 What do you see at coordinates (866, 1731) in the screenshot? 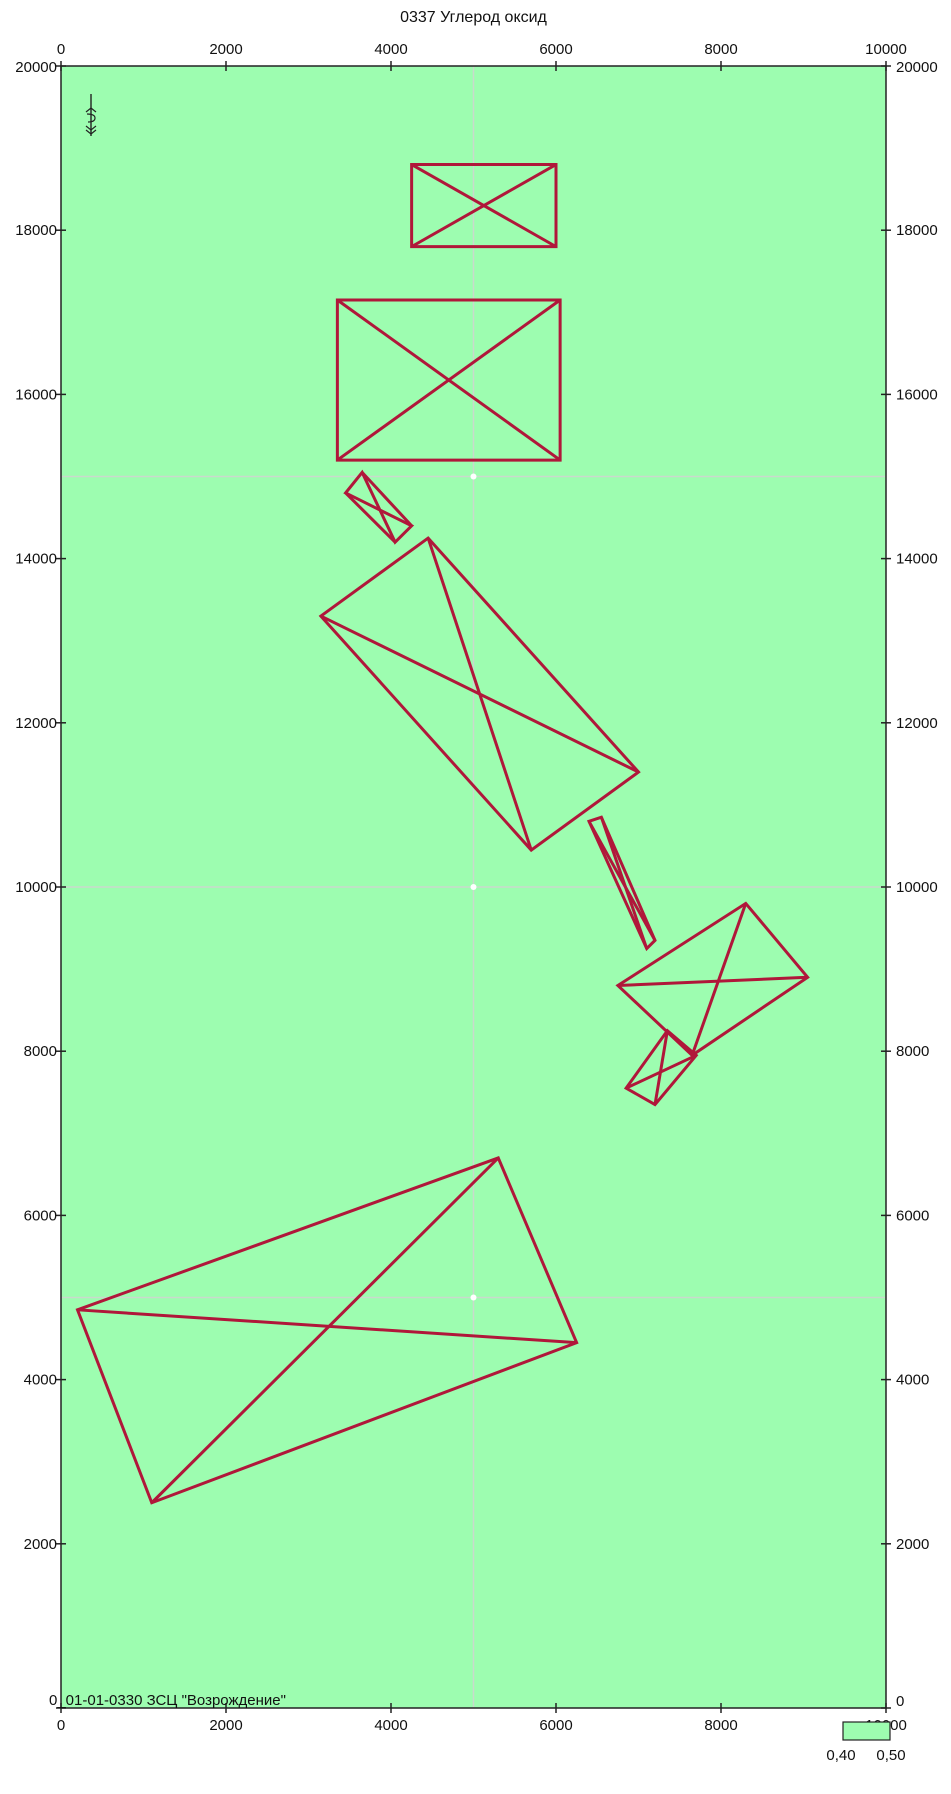
I see `legend-swatch` at bounding box center [866, 1731].